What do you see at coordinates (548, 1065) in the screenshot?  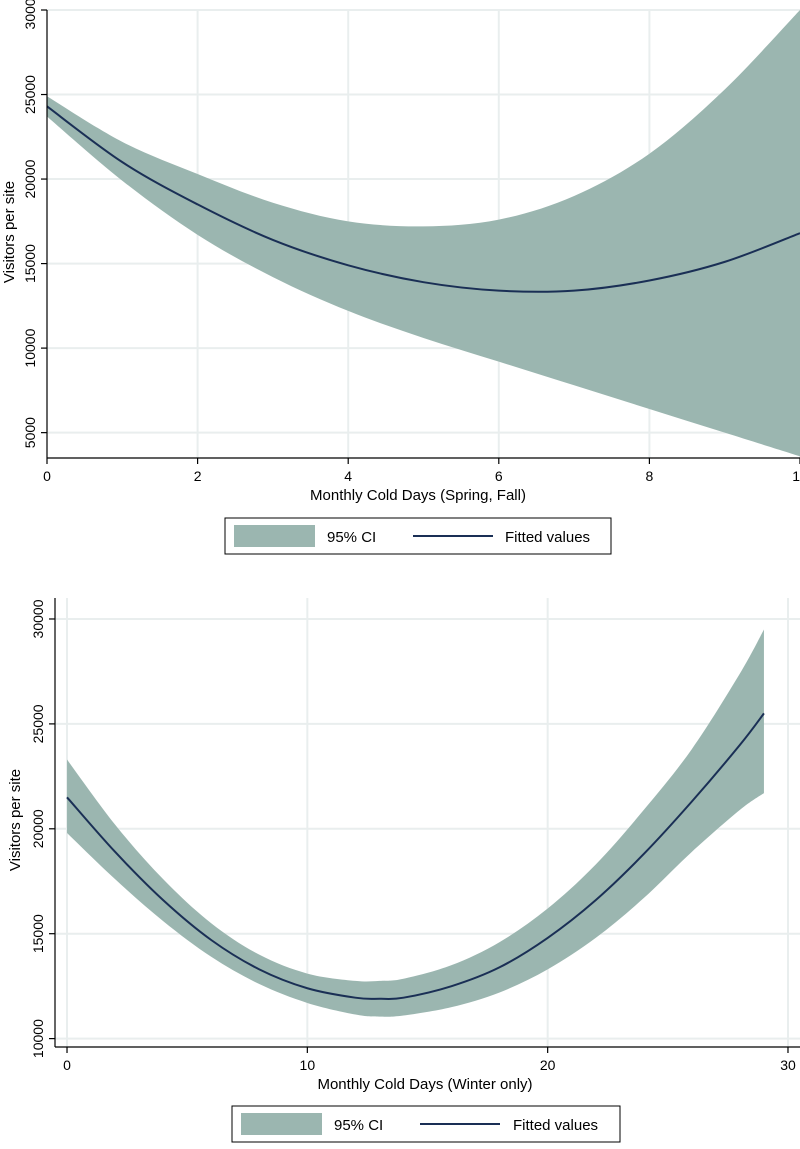 I see `x-tick-label: 20` at bounding box center [548, 1065].